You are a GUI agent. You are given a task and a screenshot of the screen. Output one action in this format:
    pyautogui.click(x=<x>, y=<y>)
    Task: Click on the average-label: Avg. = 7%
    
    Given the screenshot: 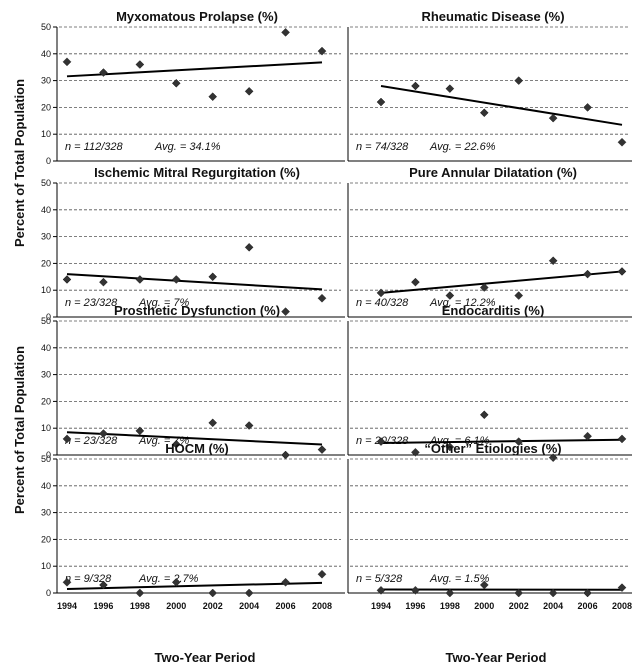 What is the action you would take?
    pyautogui.click(x=163, y=303)
    